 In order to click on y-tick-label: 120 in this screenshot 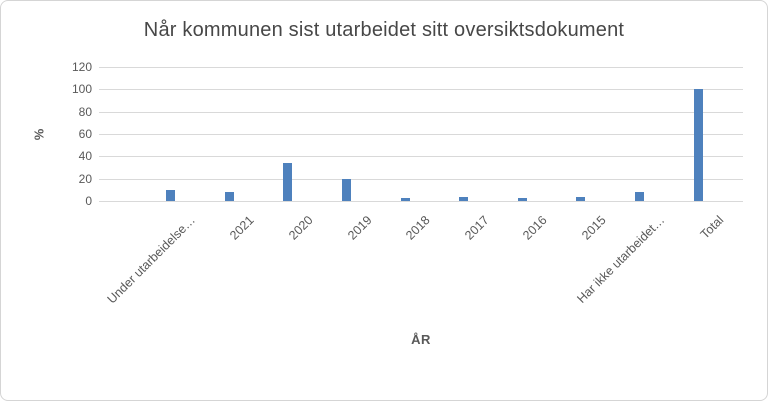, I will do `click(81, 67)`.